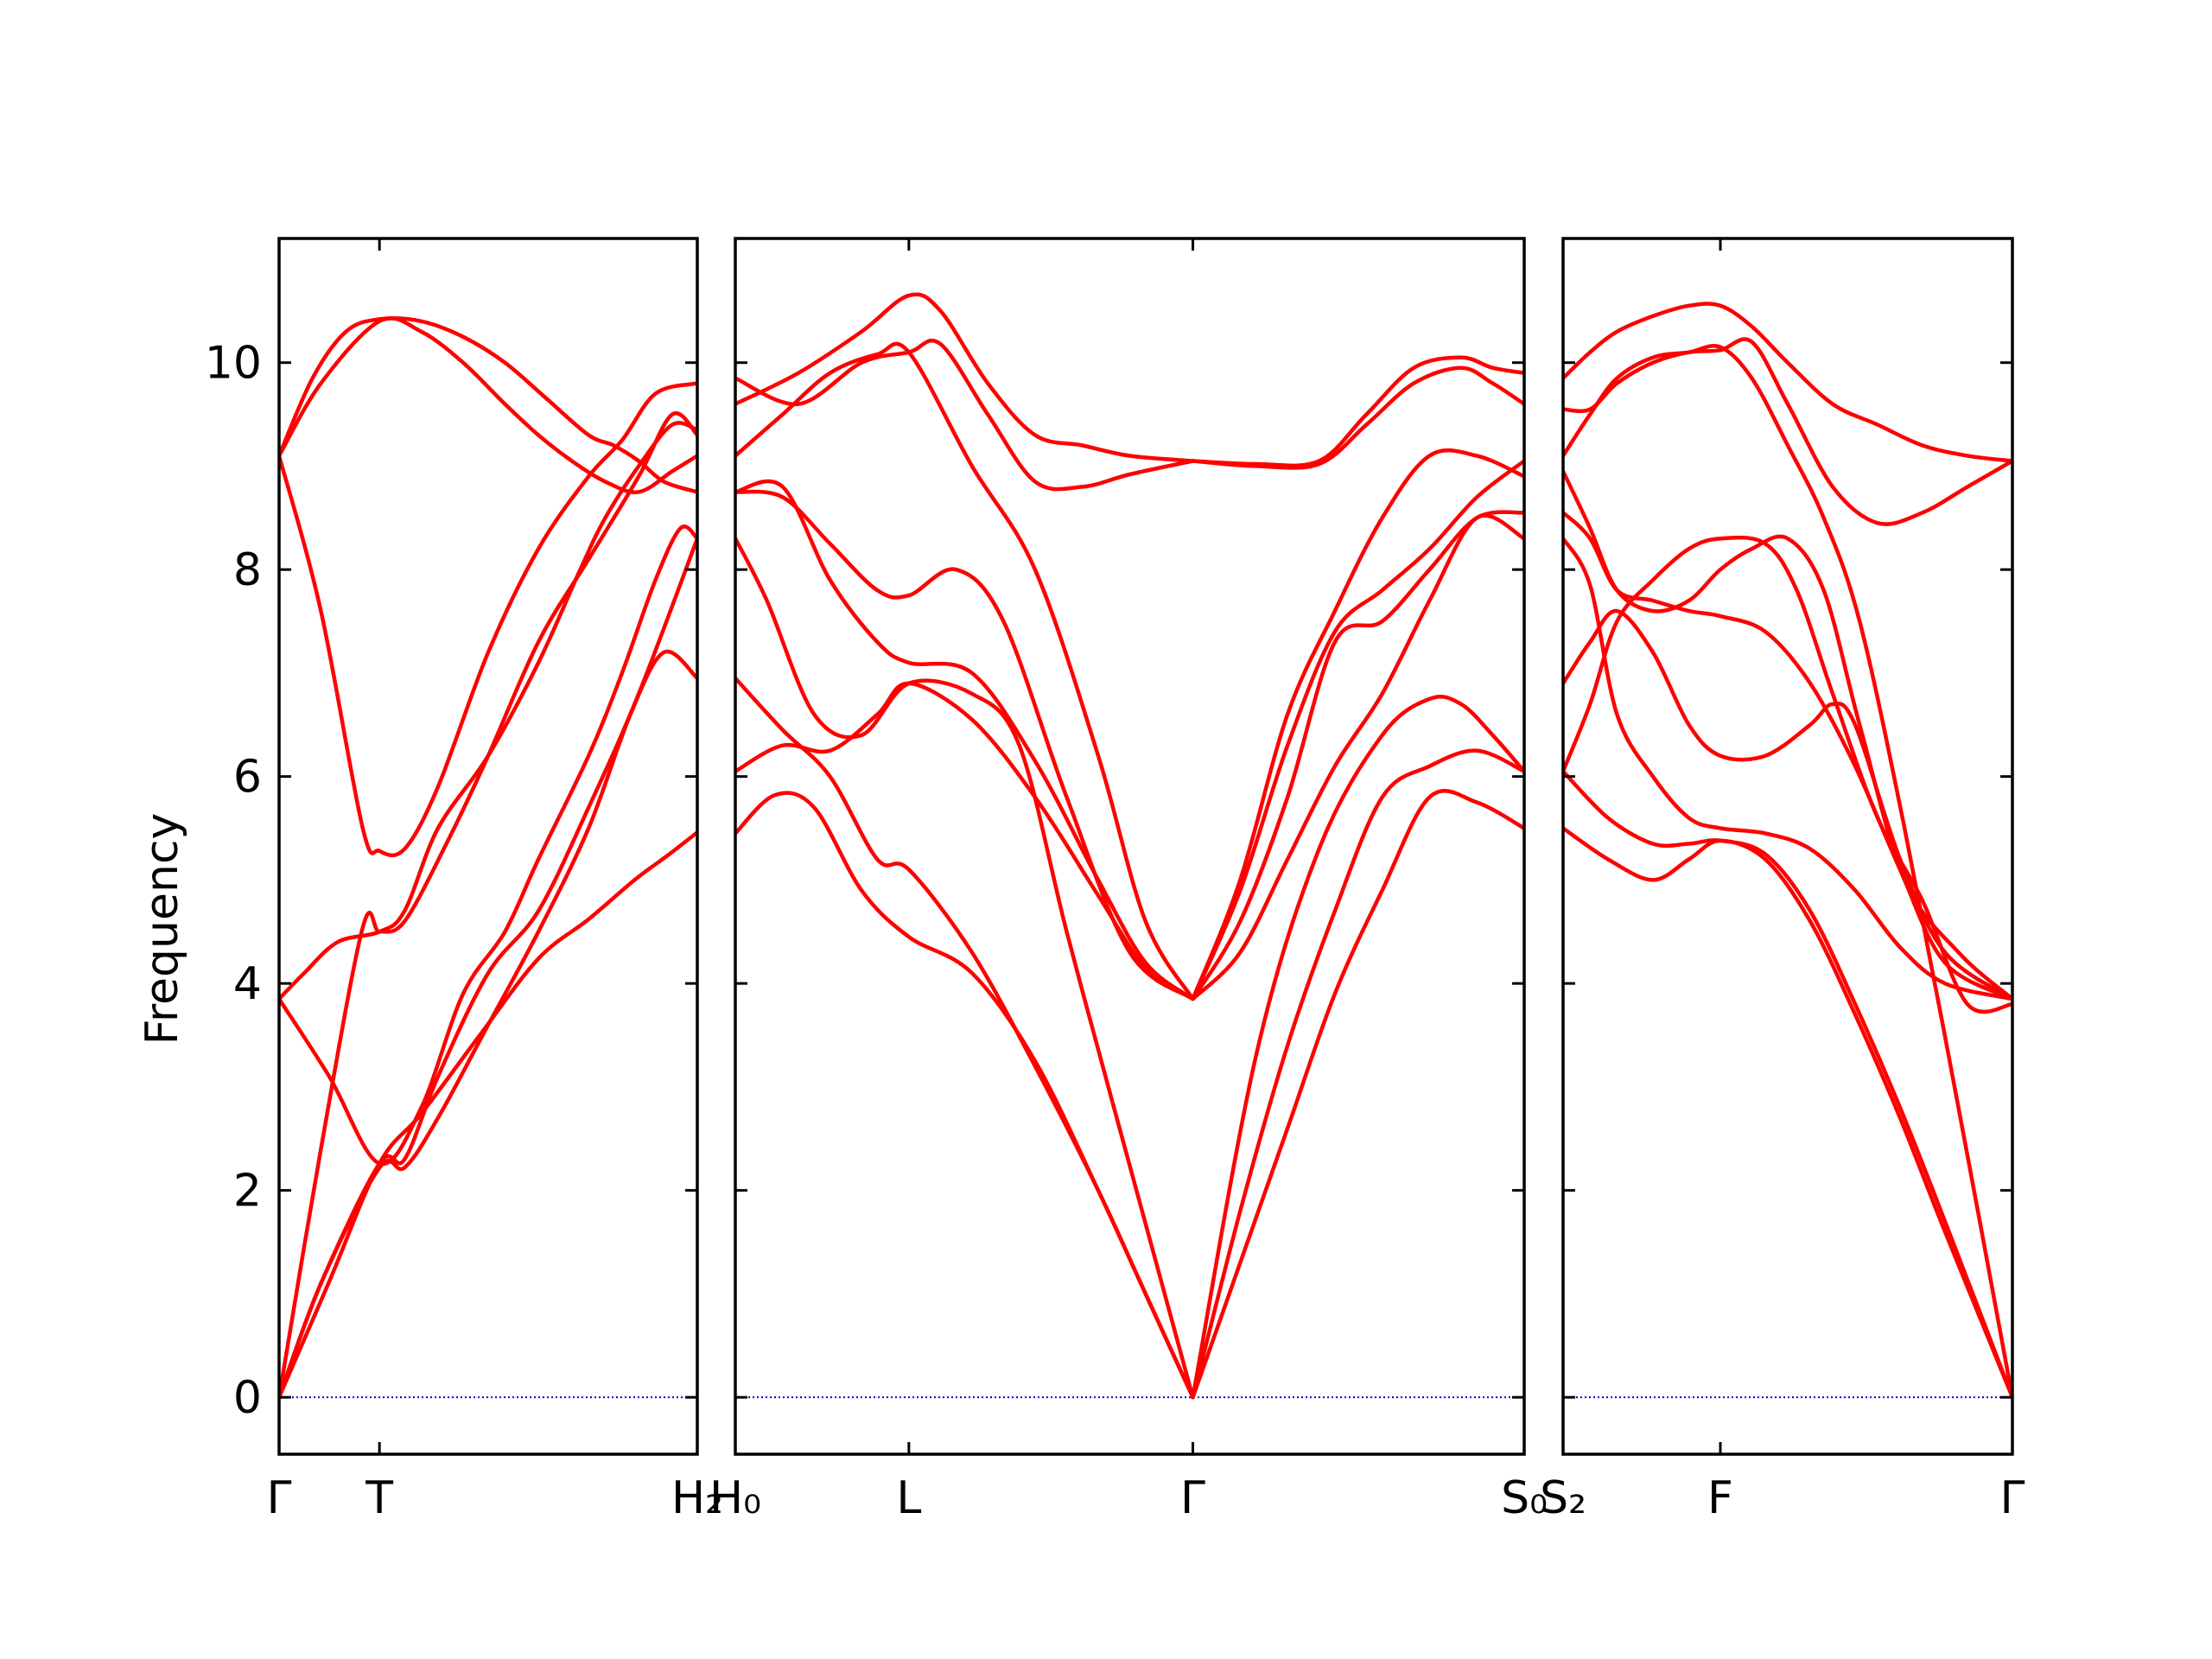 This screenshot has height=1659, width=2212. Describe the element at coordinates (247, 570) in the screenshot. I see `y-tick-label: 8` at that location.